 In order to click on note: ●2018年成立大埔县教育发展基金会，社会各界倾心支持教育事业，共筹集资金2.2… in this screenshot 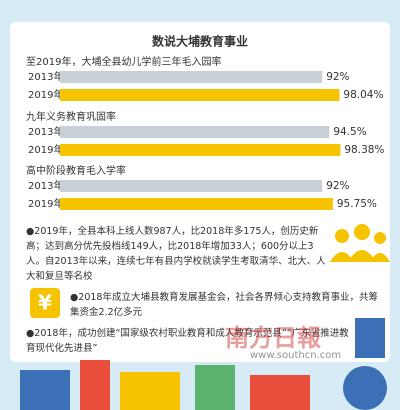, I will do `click(224, 305)`.